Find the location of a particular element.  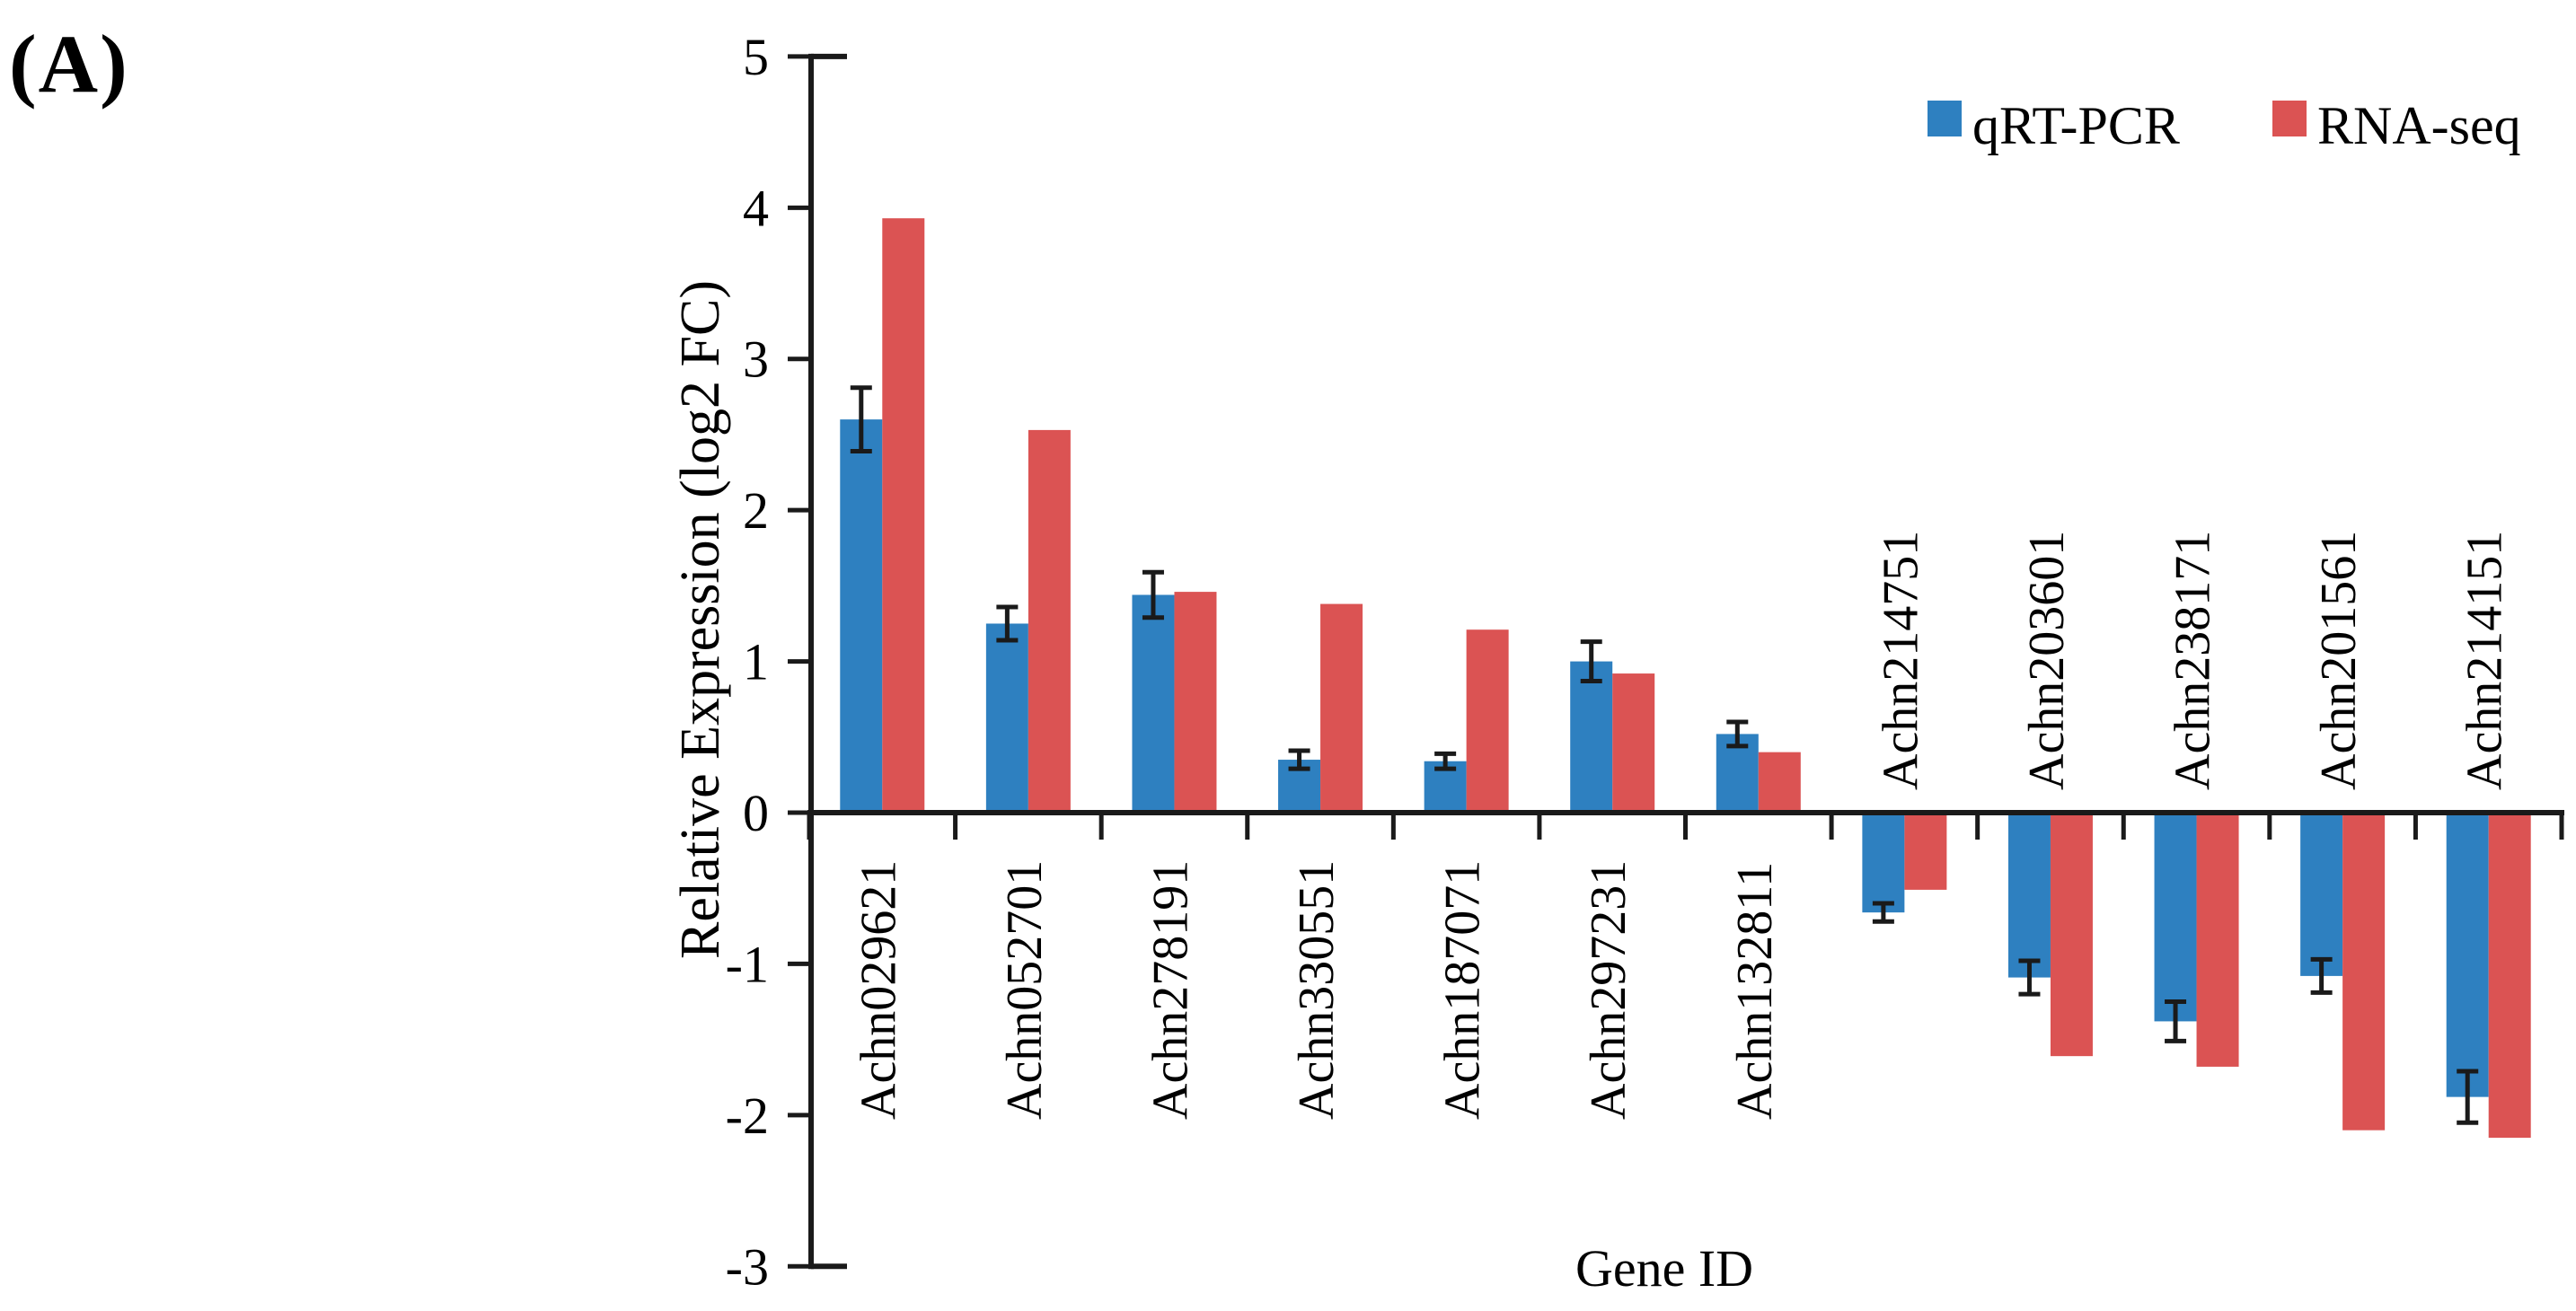

bar-qrtpcr-Achn278191 is located at coordinates (1153, 703).